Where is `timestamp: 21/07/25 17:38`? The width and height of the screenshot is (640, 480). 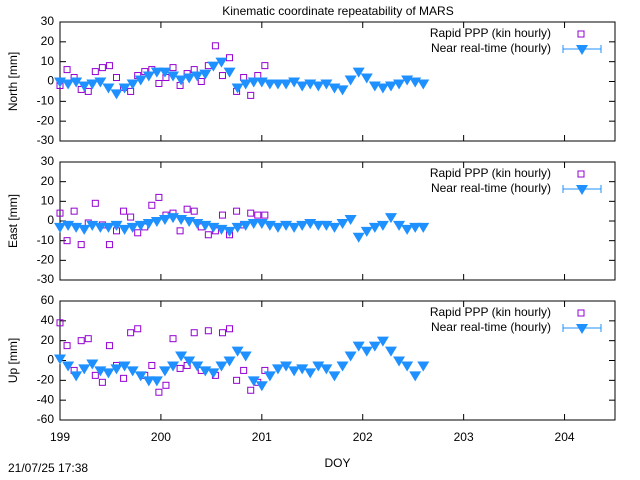
timestamp: 21/07/25 17:38 is located at coordinates (48, 468).